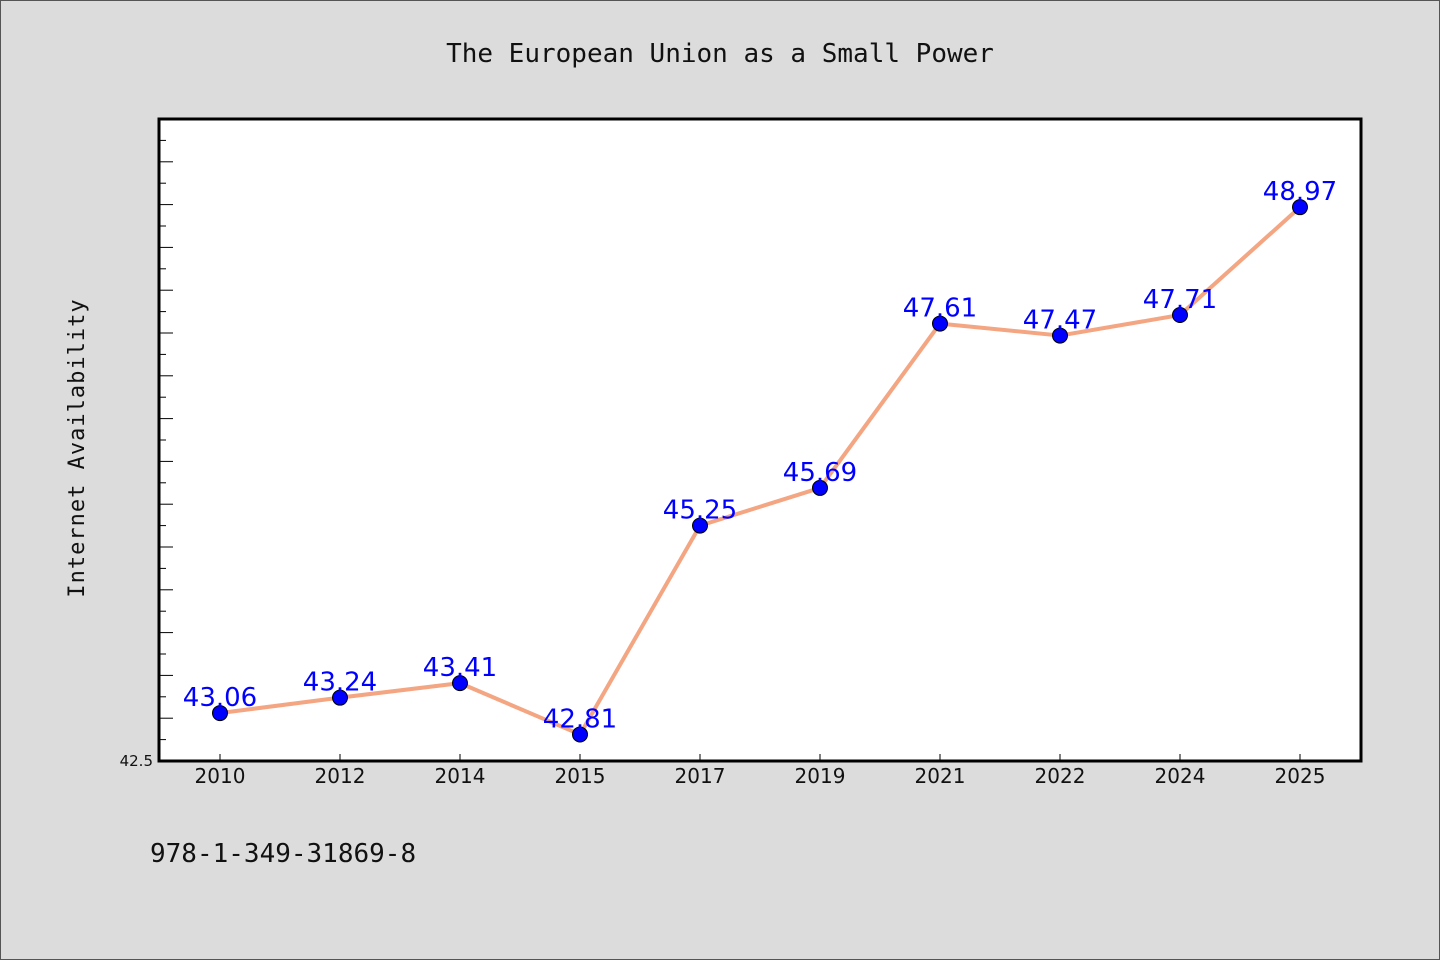  I want to click on y-axis-min-label: 42.5, so click(136, 761).